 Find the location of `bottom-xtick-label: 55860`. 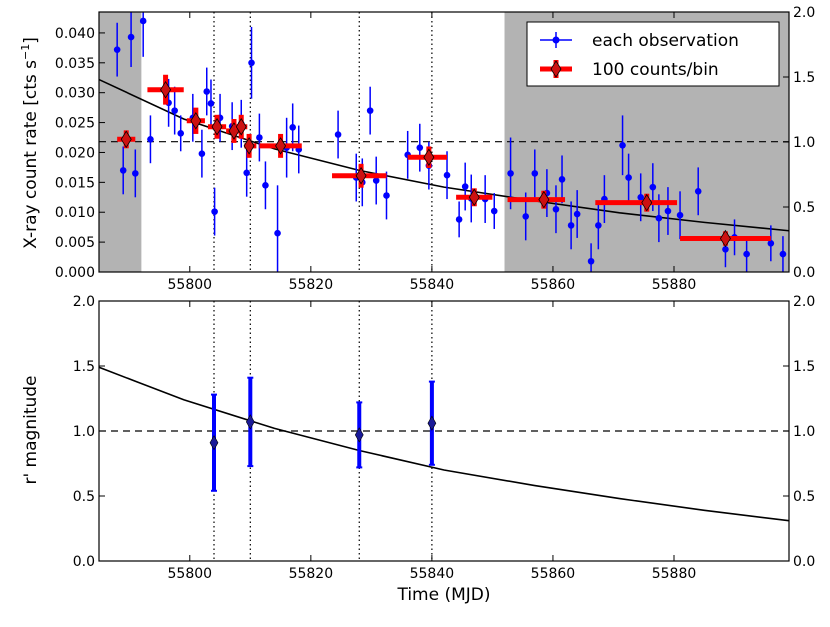

bottom-xtick-label: 55860 is located at coordinates (553, 574).